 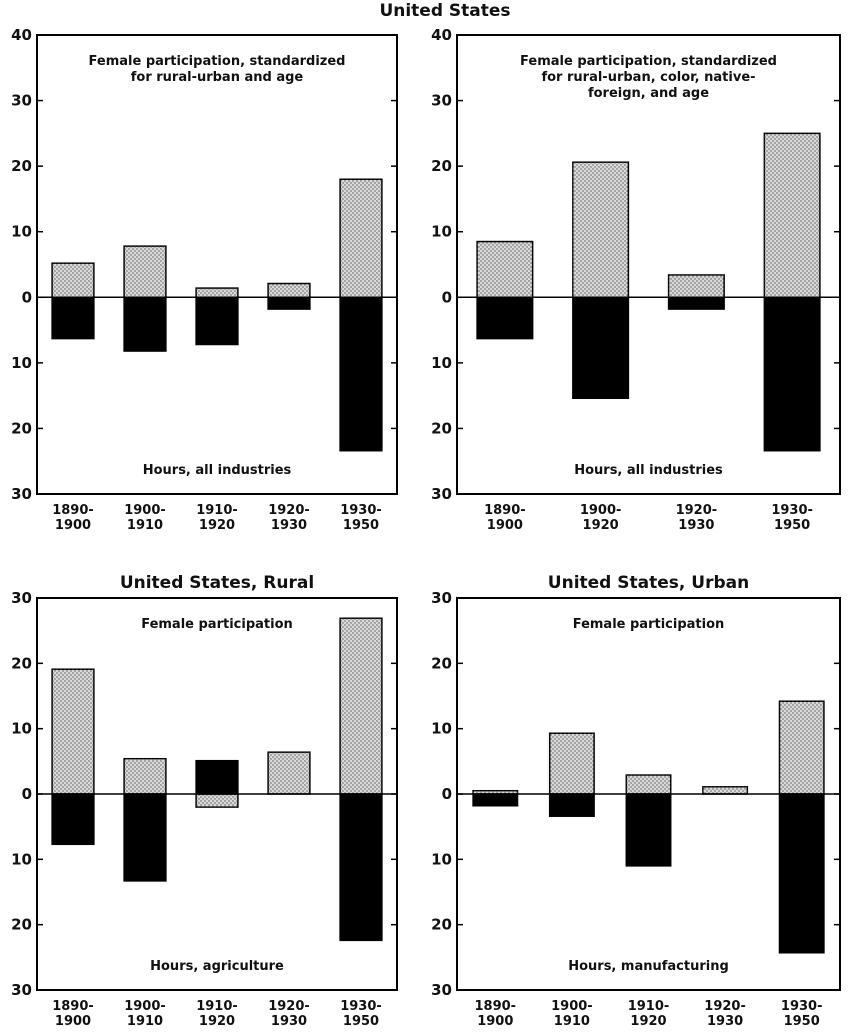 What do you see at coordinates (648, 93) in the screenshot?
I see `text-line: foreign, and age` at bounding box center [648, 93].